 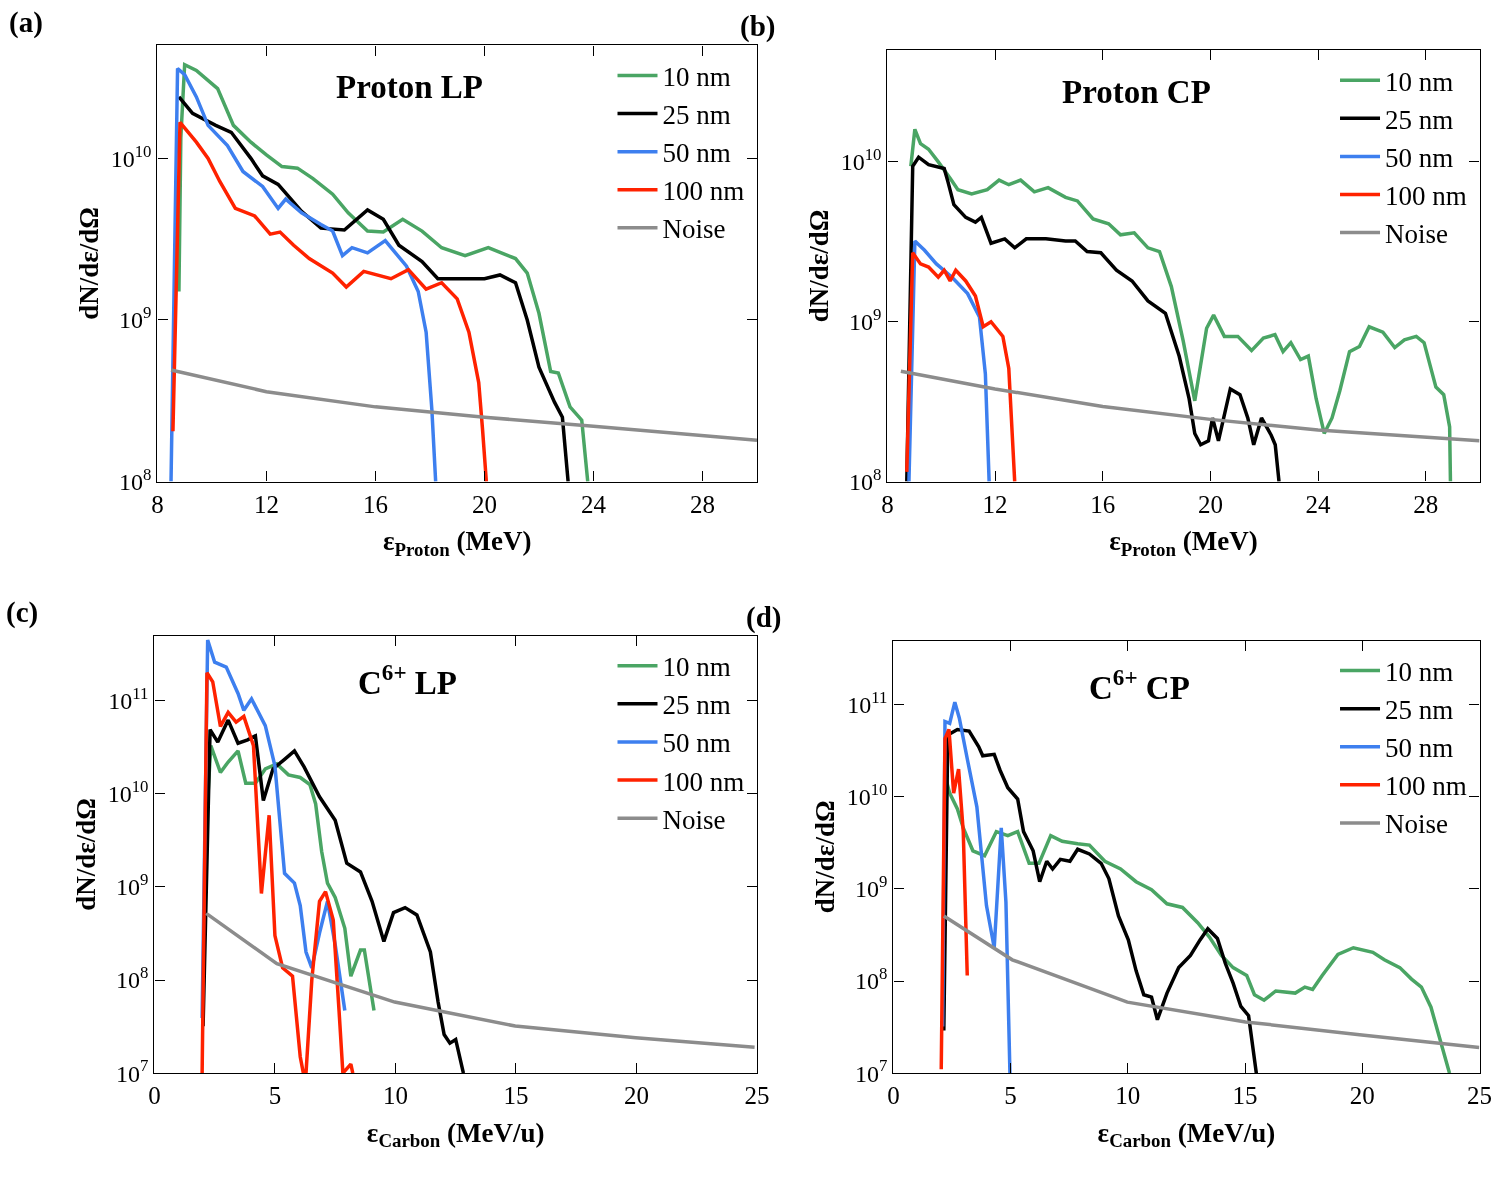 I want to click on text: C$^{6+}$ LP, so click(x=407, y=680).